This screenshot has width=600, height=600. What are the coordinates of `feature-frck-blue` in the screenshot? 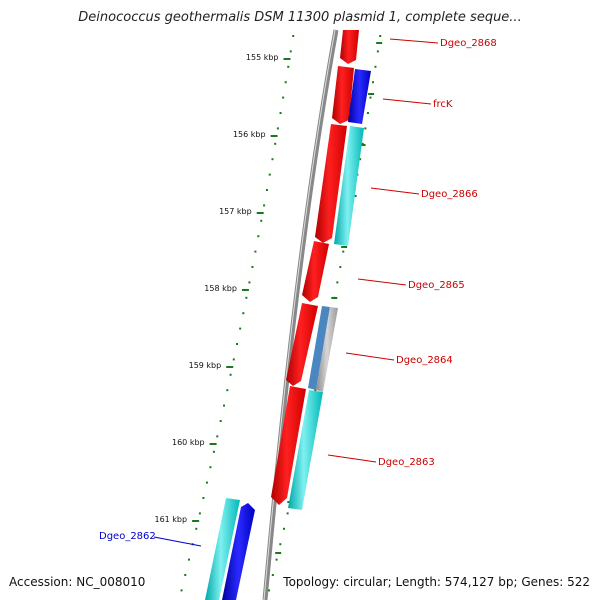 It's located at (359, 96).